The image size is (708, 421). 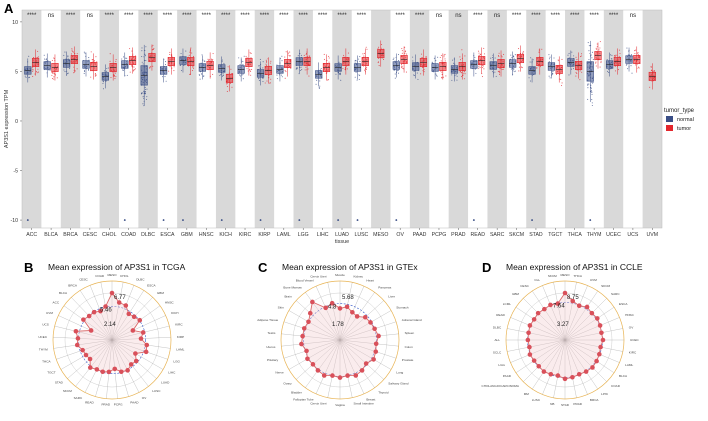 What do you see at coordinates (45, 325) in the screenshot?
I see `category-label: UCS` at bounding box center [45, 325].